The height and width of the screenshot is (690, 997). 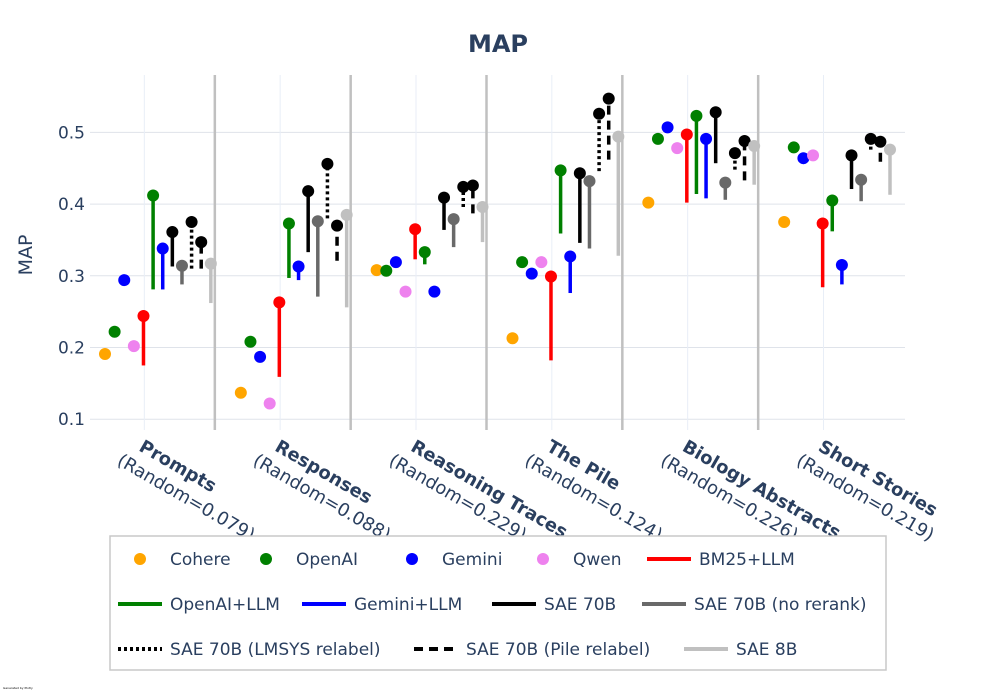 What do you see at coordinates (199, 605) in the screenshot?
I see `legend-item-openai-llm: OpenAI+LLM` at bounding box center [199, 605].